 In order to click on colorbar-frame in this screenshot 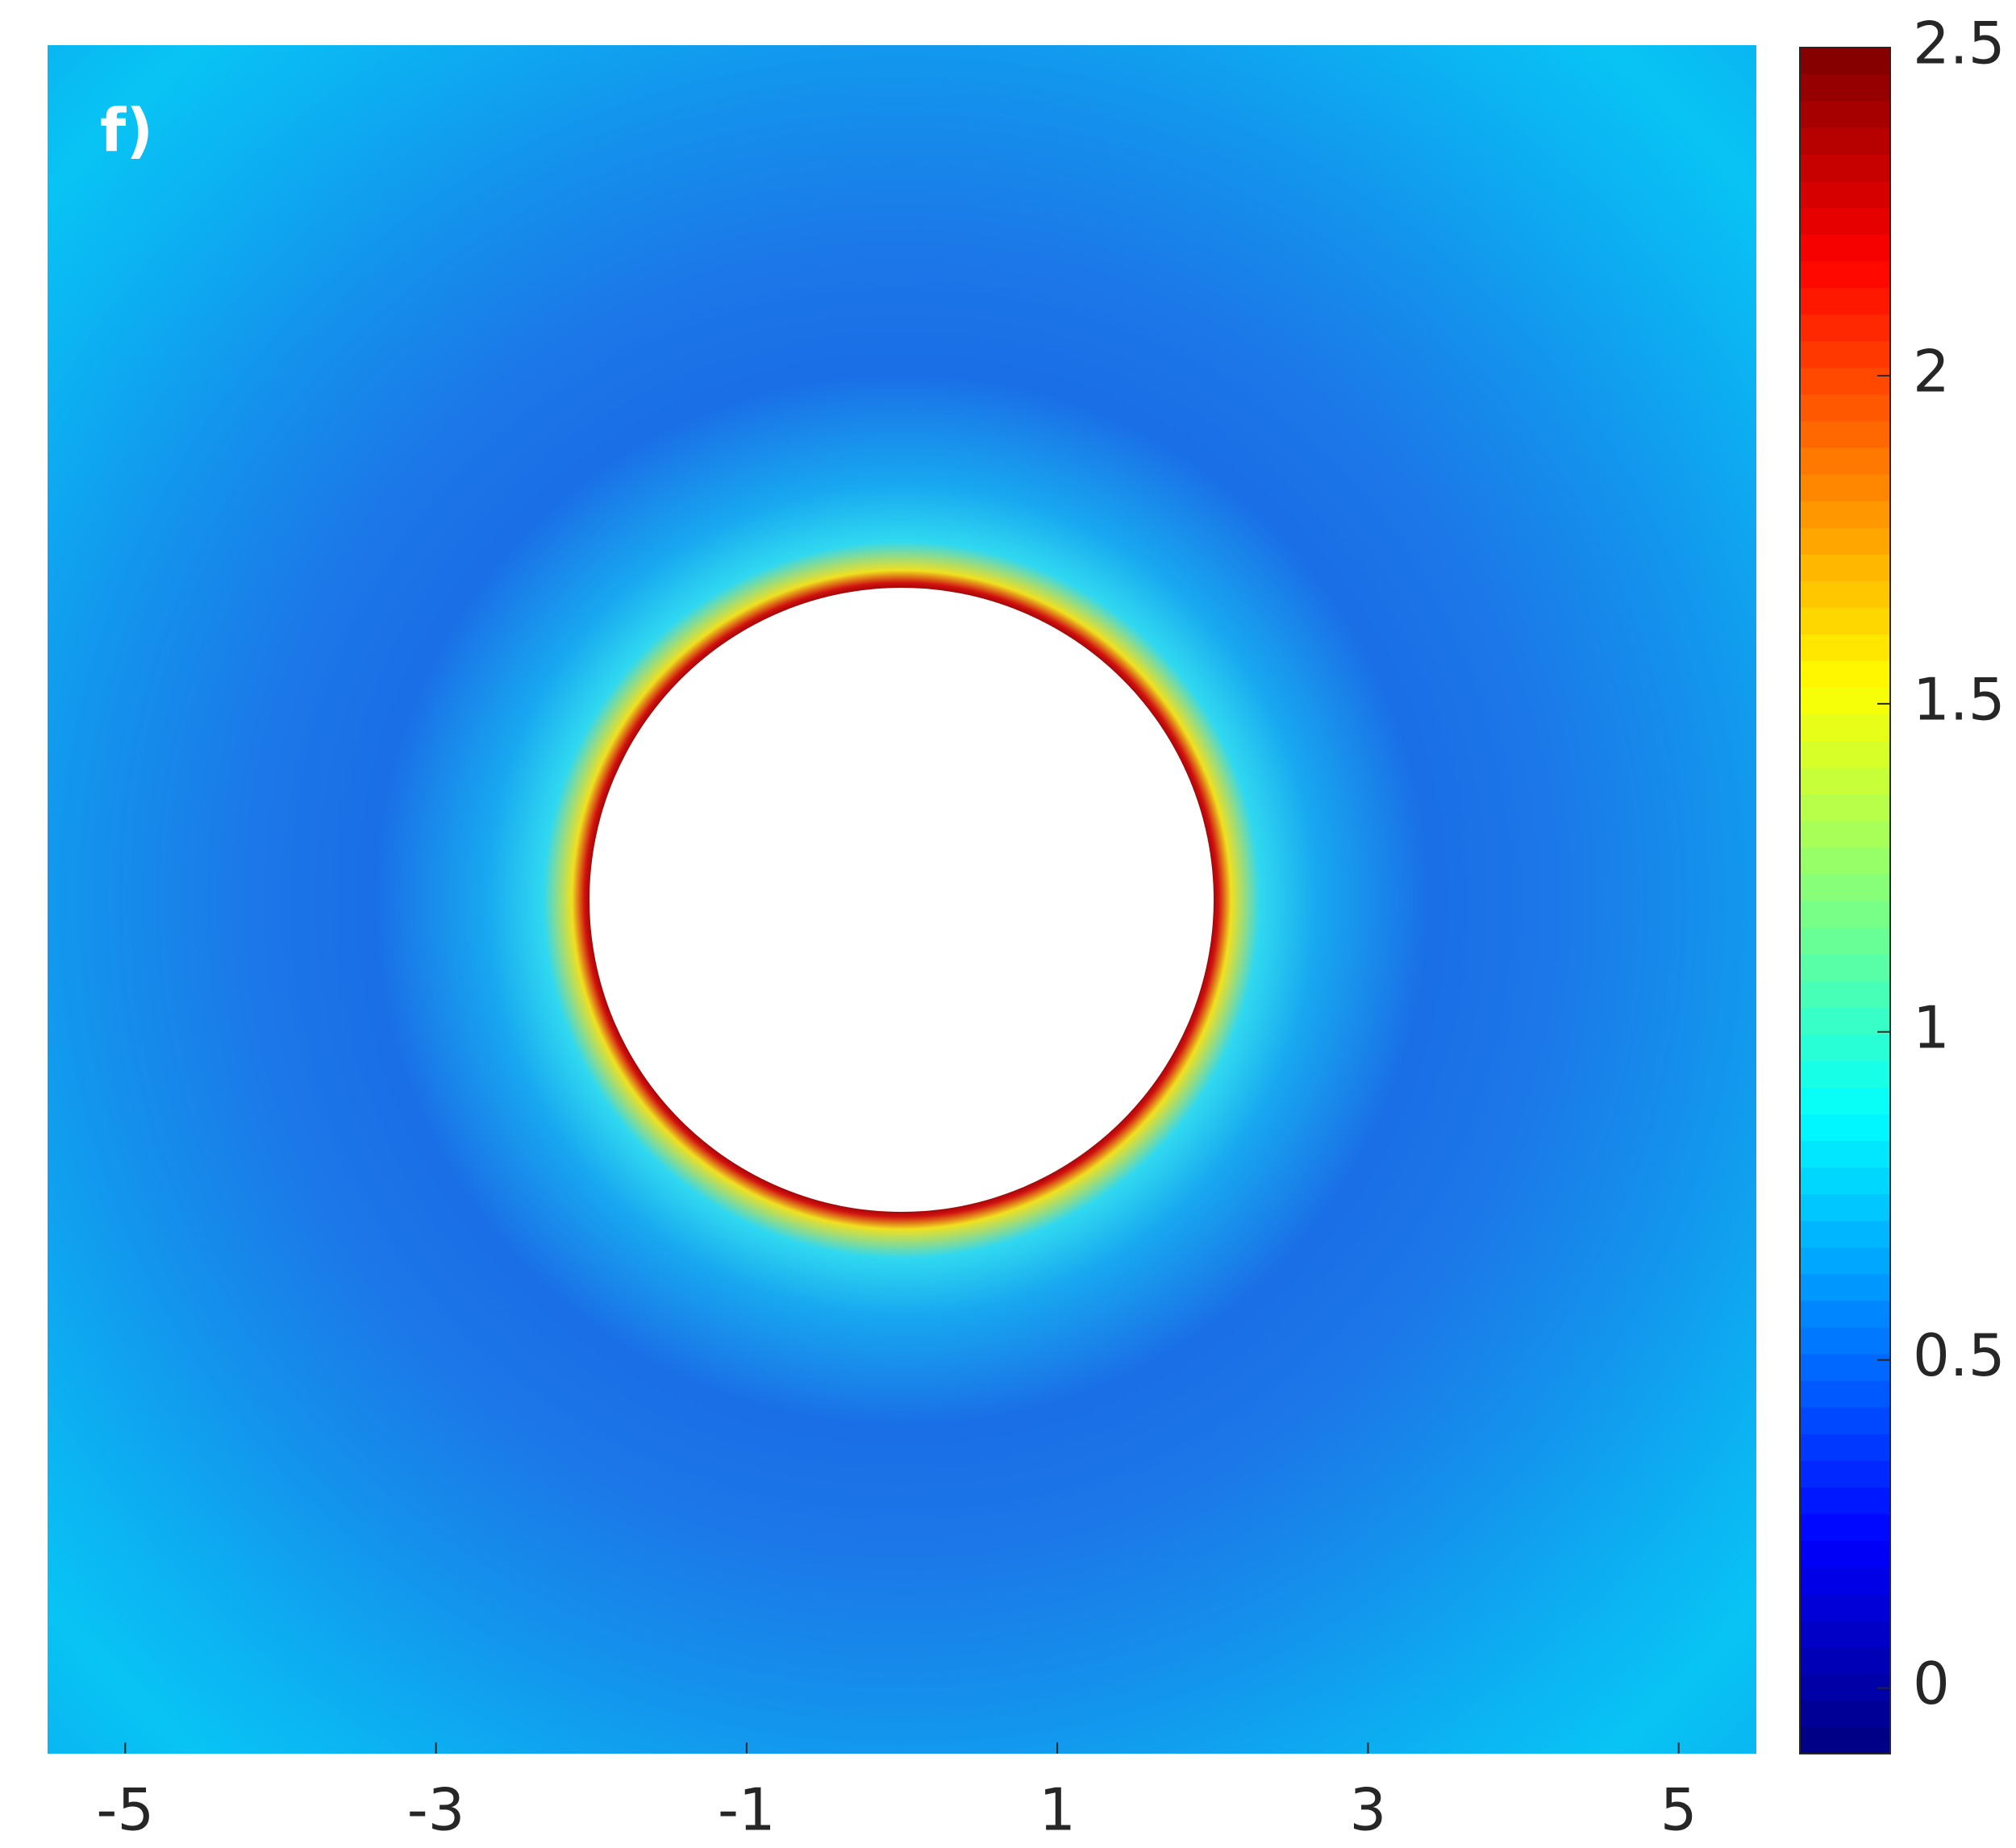, I will do `click(1845, 900)`.